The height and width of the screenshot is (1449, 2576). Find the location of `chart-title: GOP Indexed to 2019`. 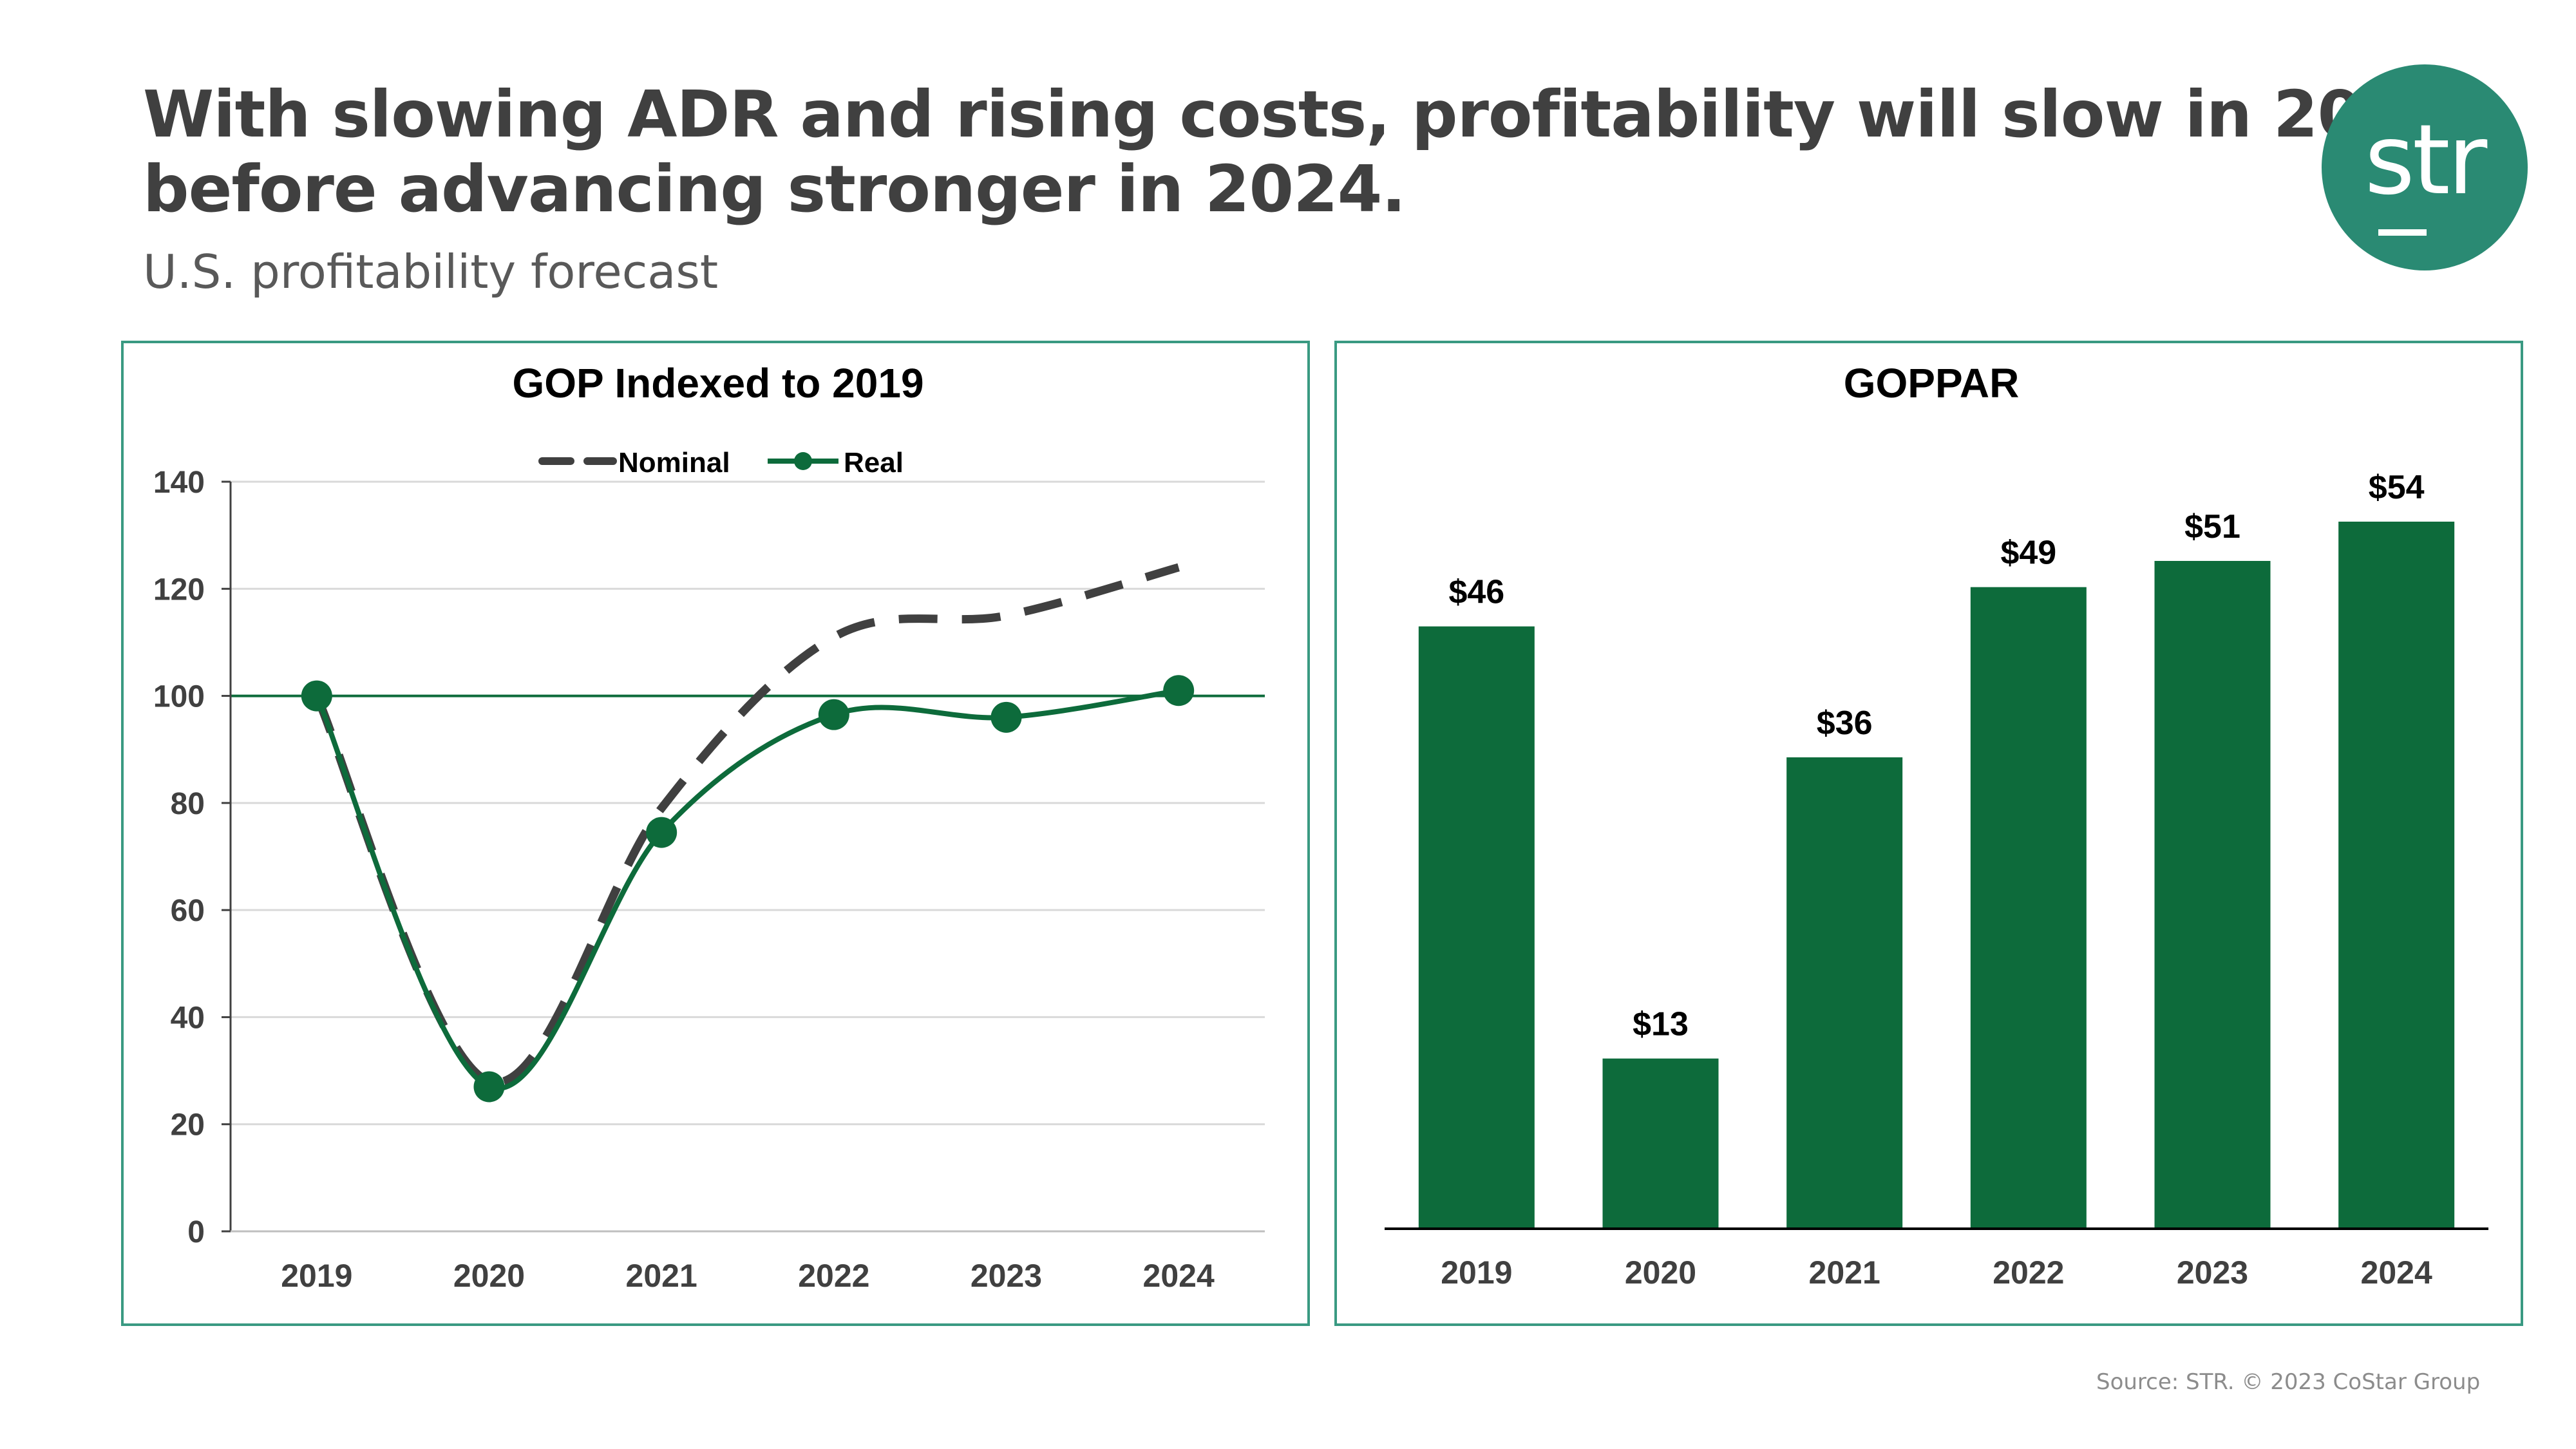

chart-title: GOP Indexed to 2019 is located at coordinates (717, 383).